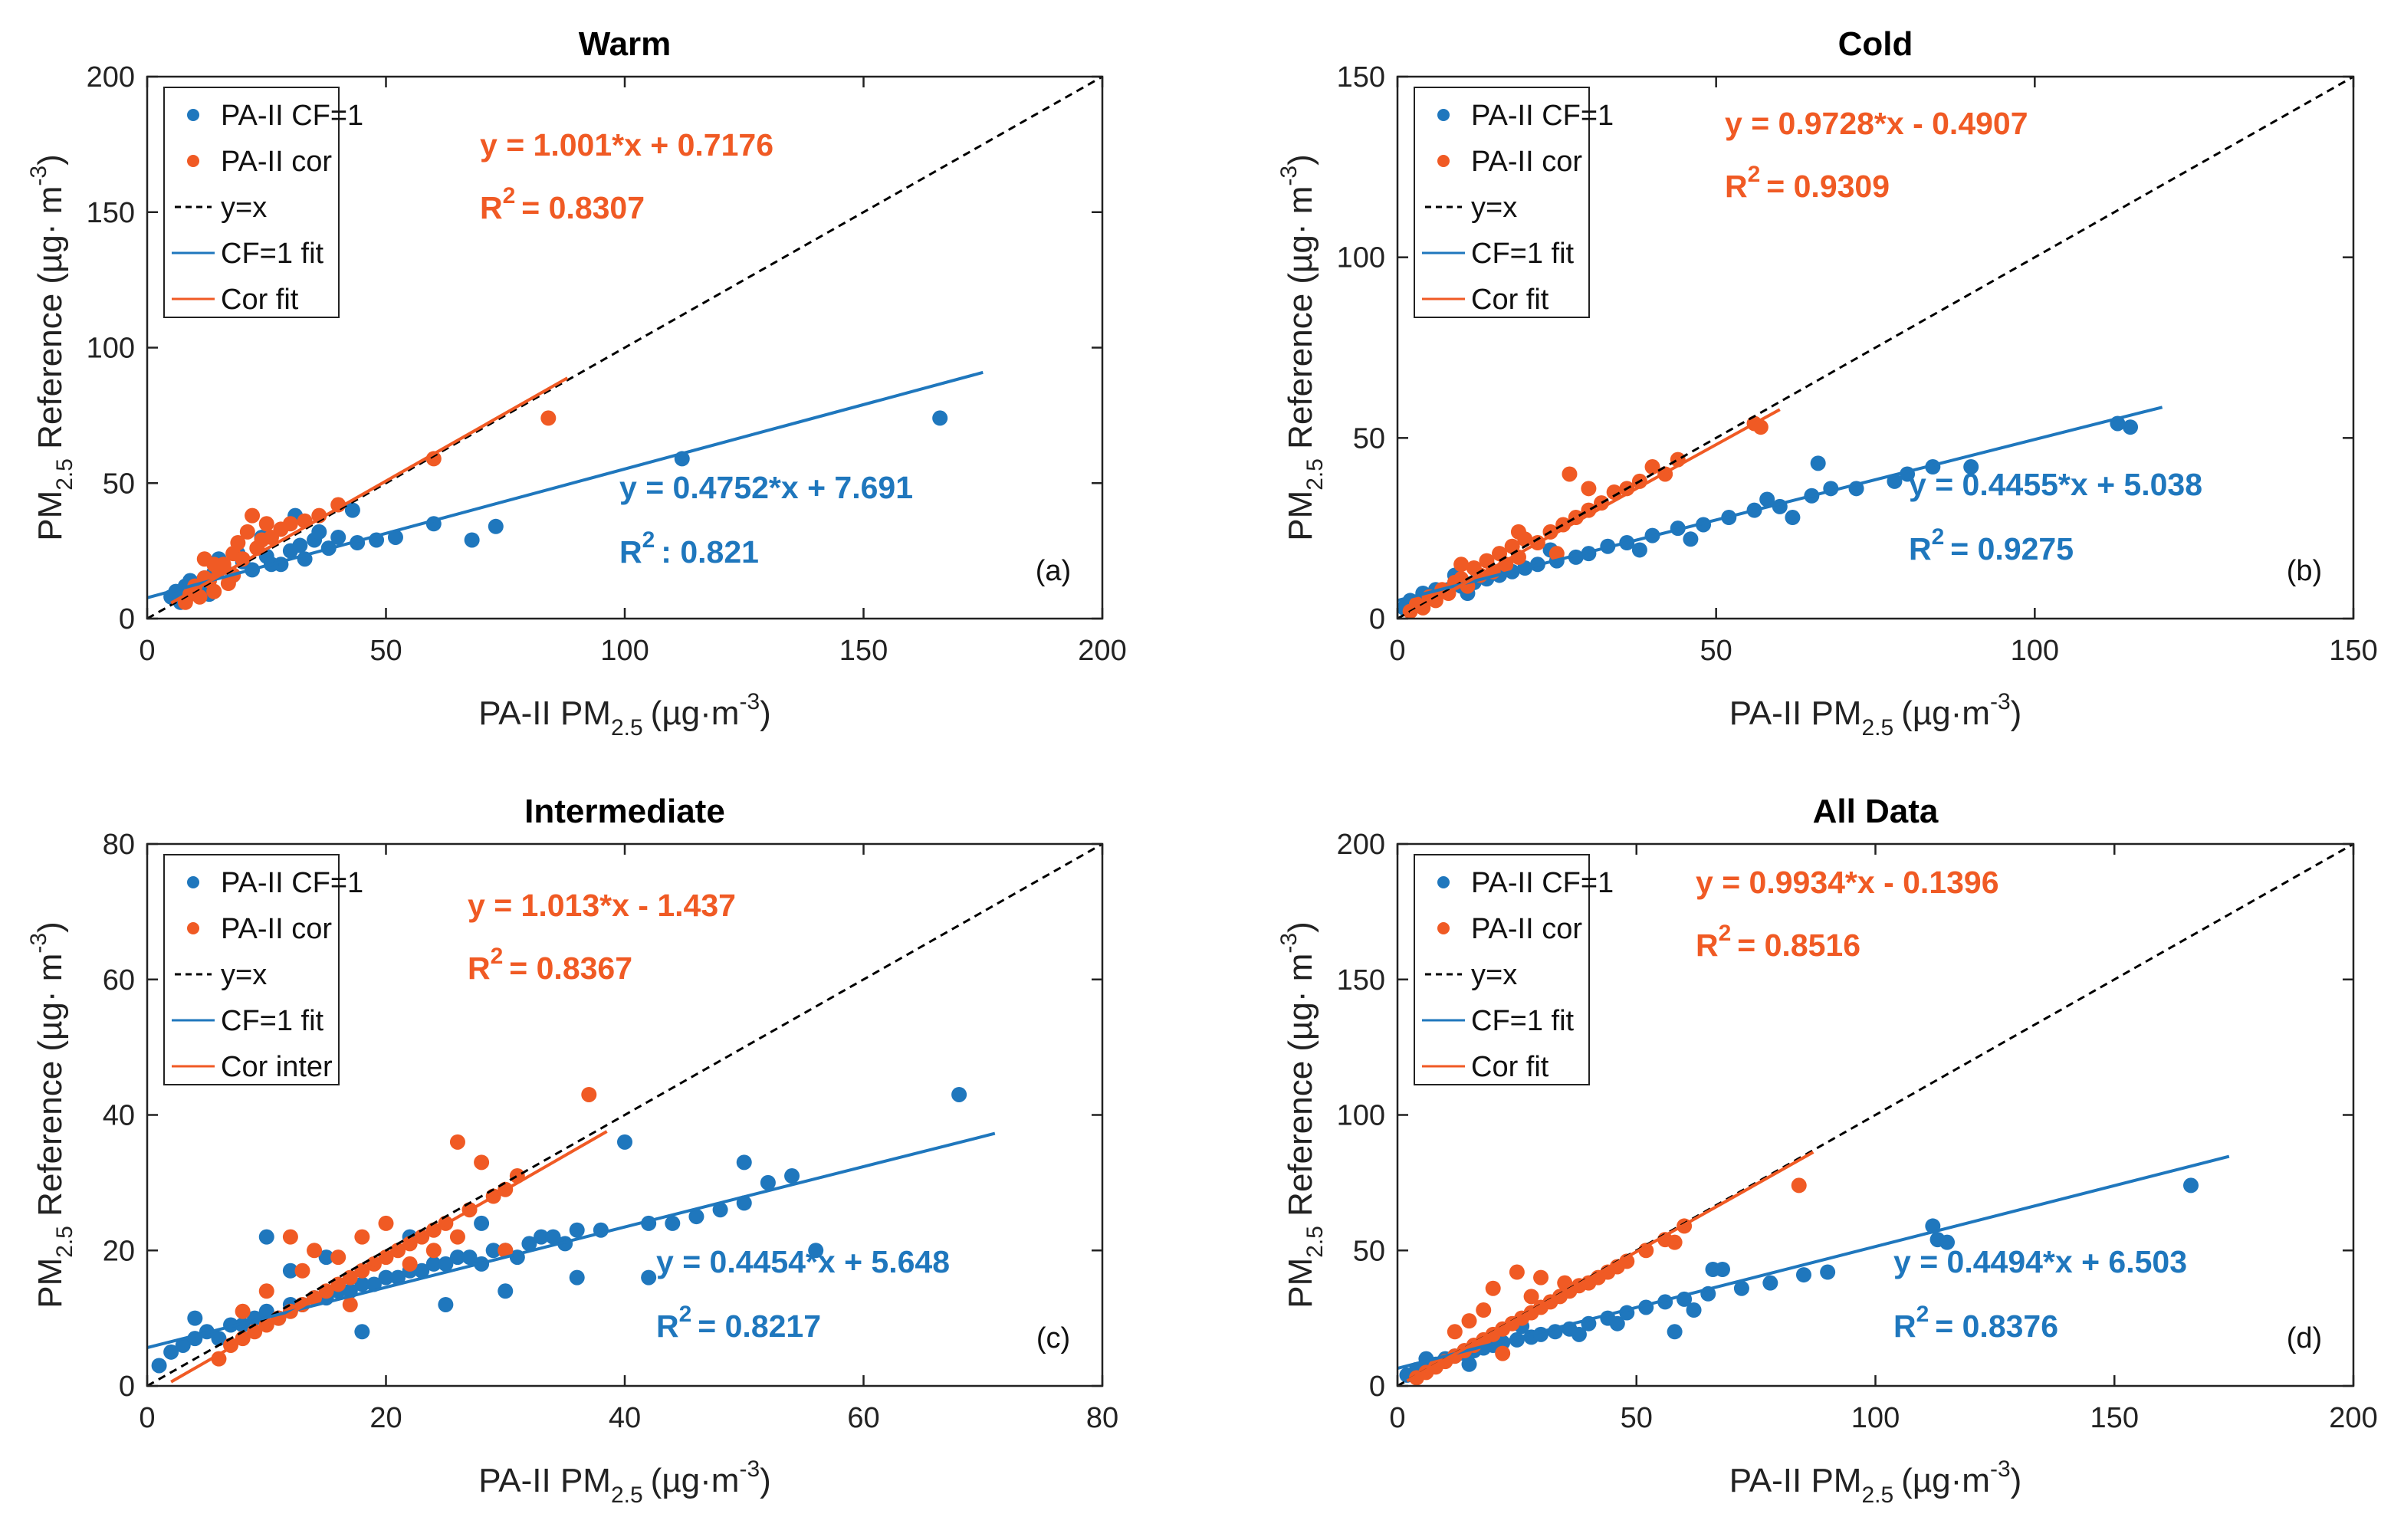 The height and width of the screenshot is (1540, 2381). Describe the element at coordinates (193, 115) in the screenshot. I see `legend-cf1-marker` at that location.